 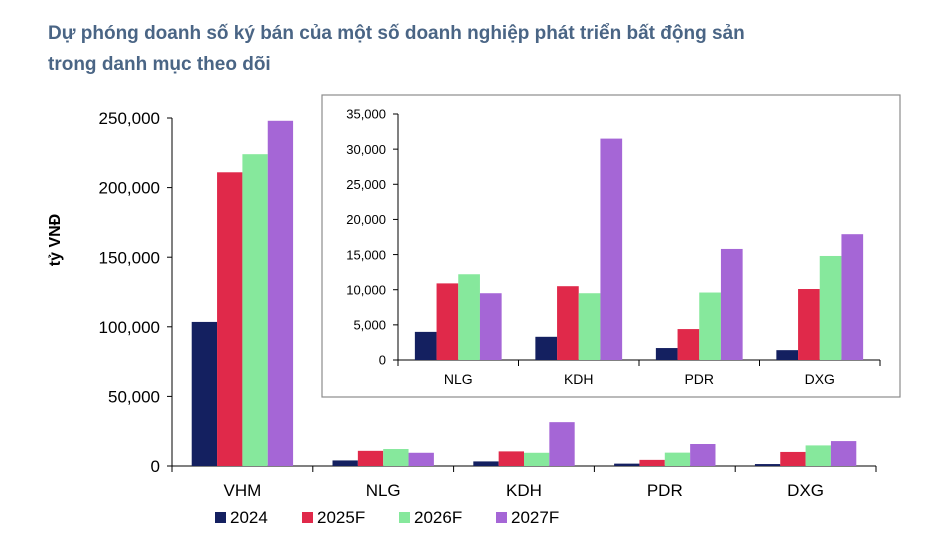 What do you see at coordinates (129, 257) in the screenshot?
I see `main-y-tick-label: 150,000` at bounding box center [129, 257].